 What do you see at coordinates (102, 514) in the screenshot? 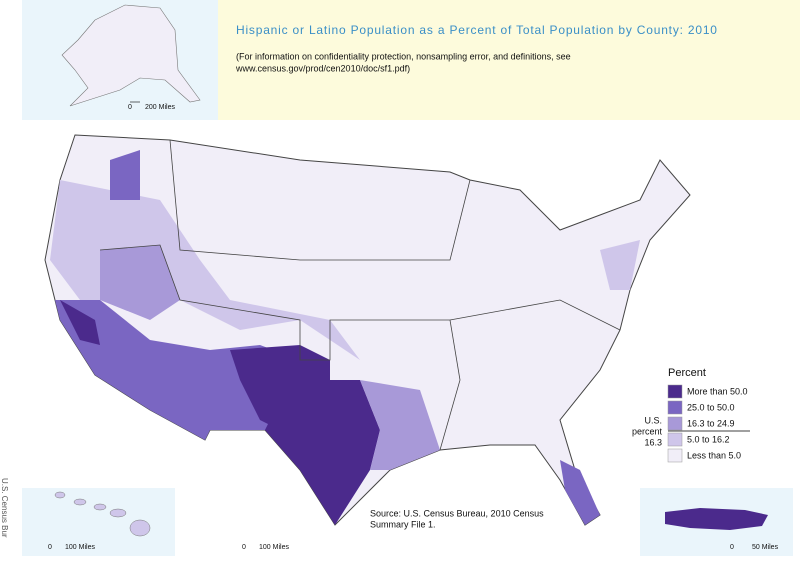
I see `hawaii-islands` at bounding box center [102, 514].